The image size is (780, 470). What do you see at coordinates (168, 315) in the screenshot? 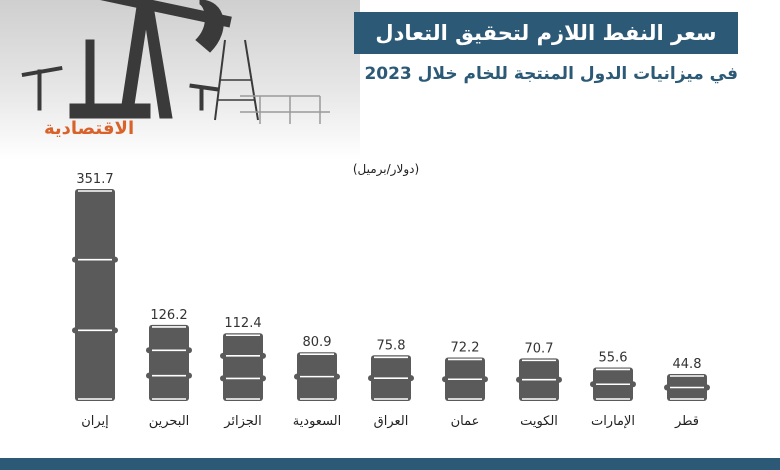
I see `bar-value-label: 126.2` at bounding box center [168, 315].